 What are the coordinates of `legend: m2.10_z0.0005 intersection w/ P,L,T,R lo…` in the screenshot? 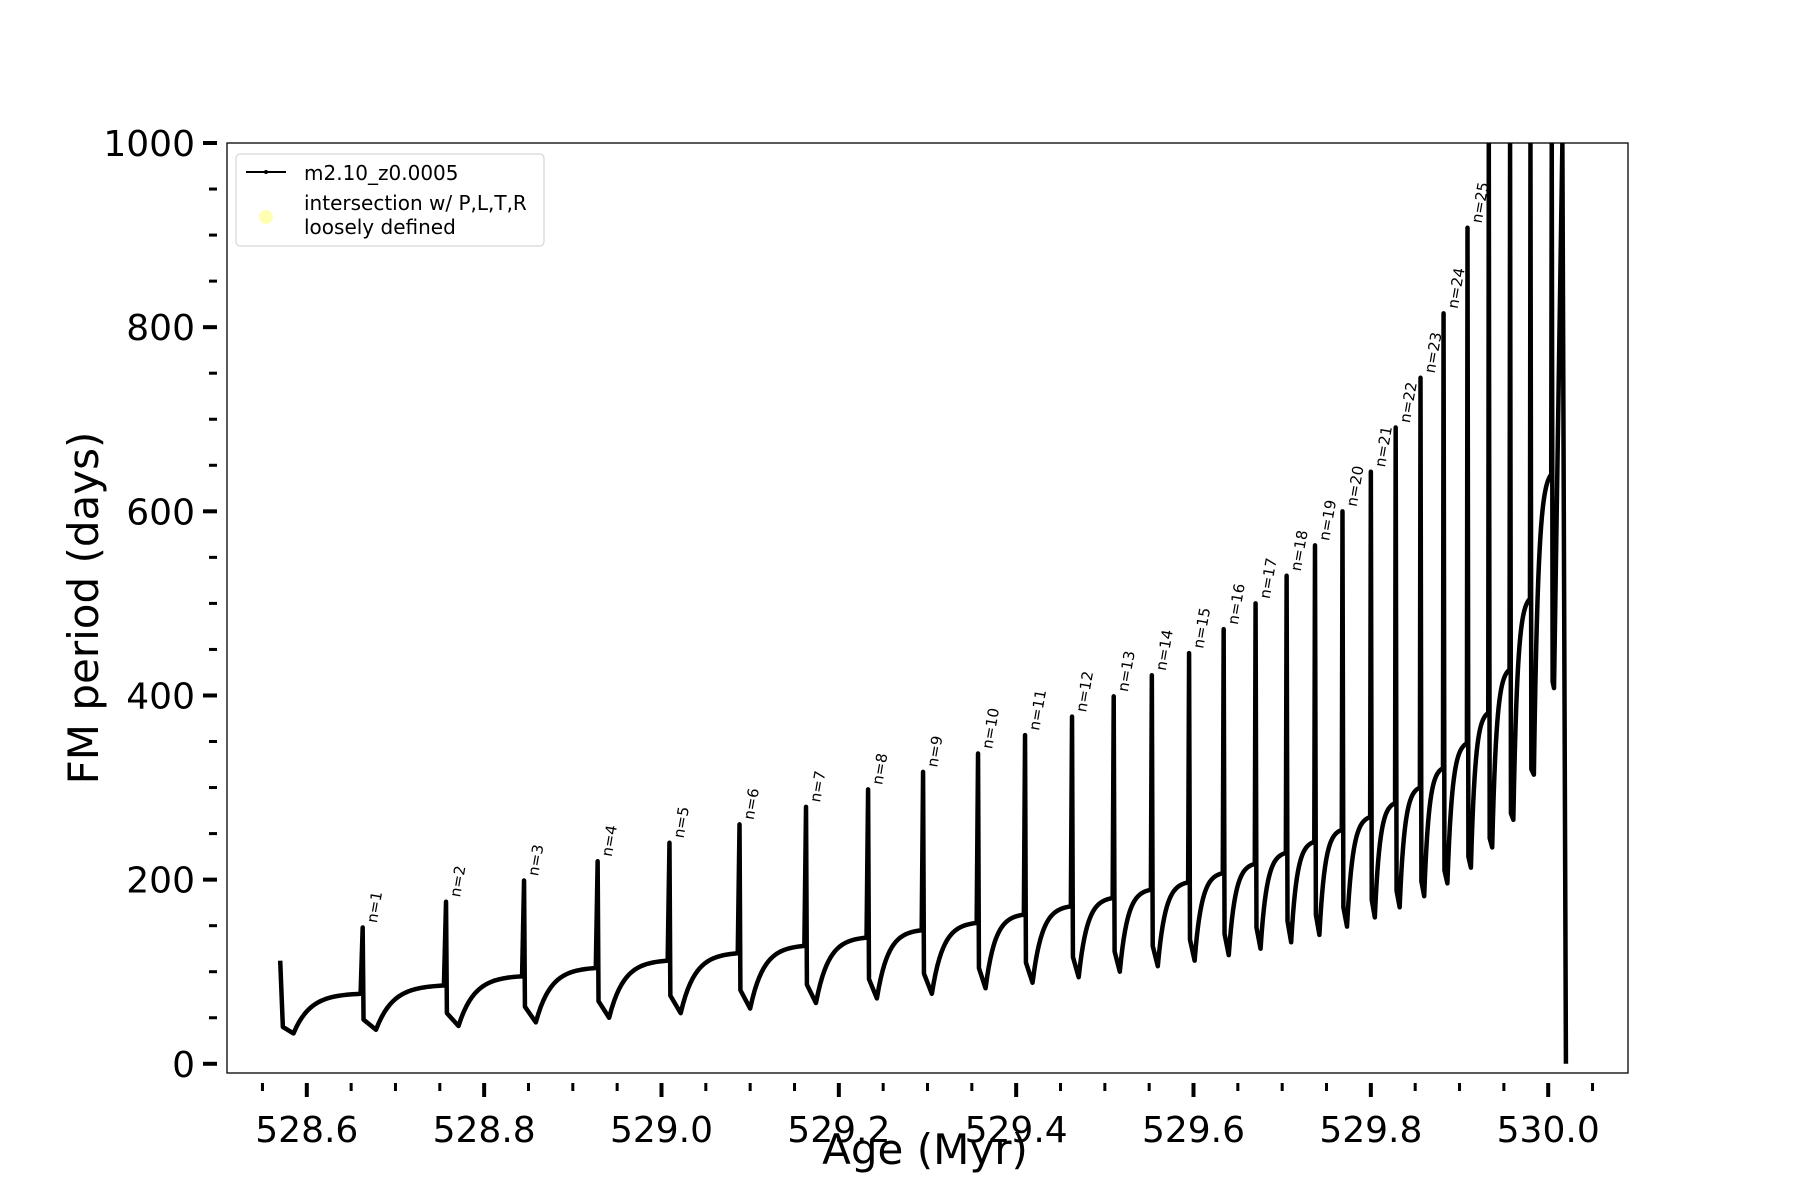 It's located at (390, 200).